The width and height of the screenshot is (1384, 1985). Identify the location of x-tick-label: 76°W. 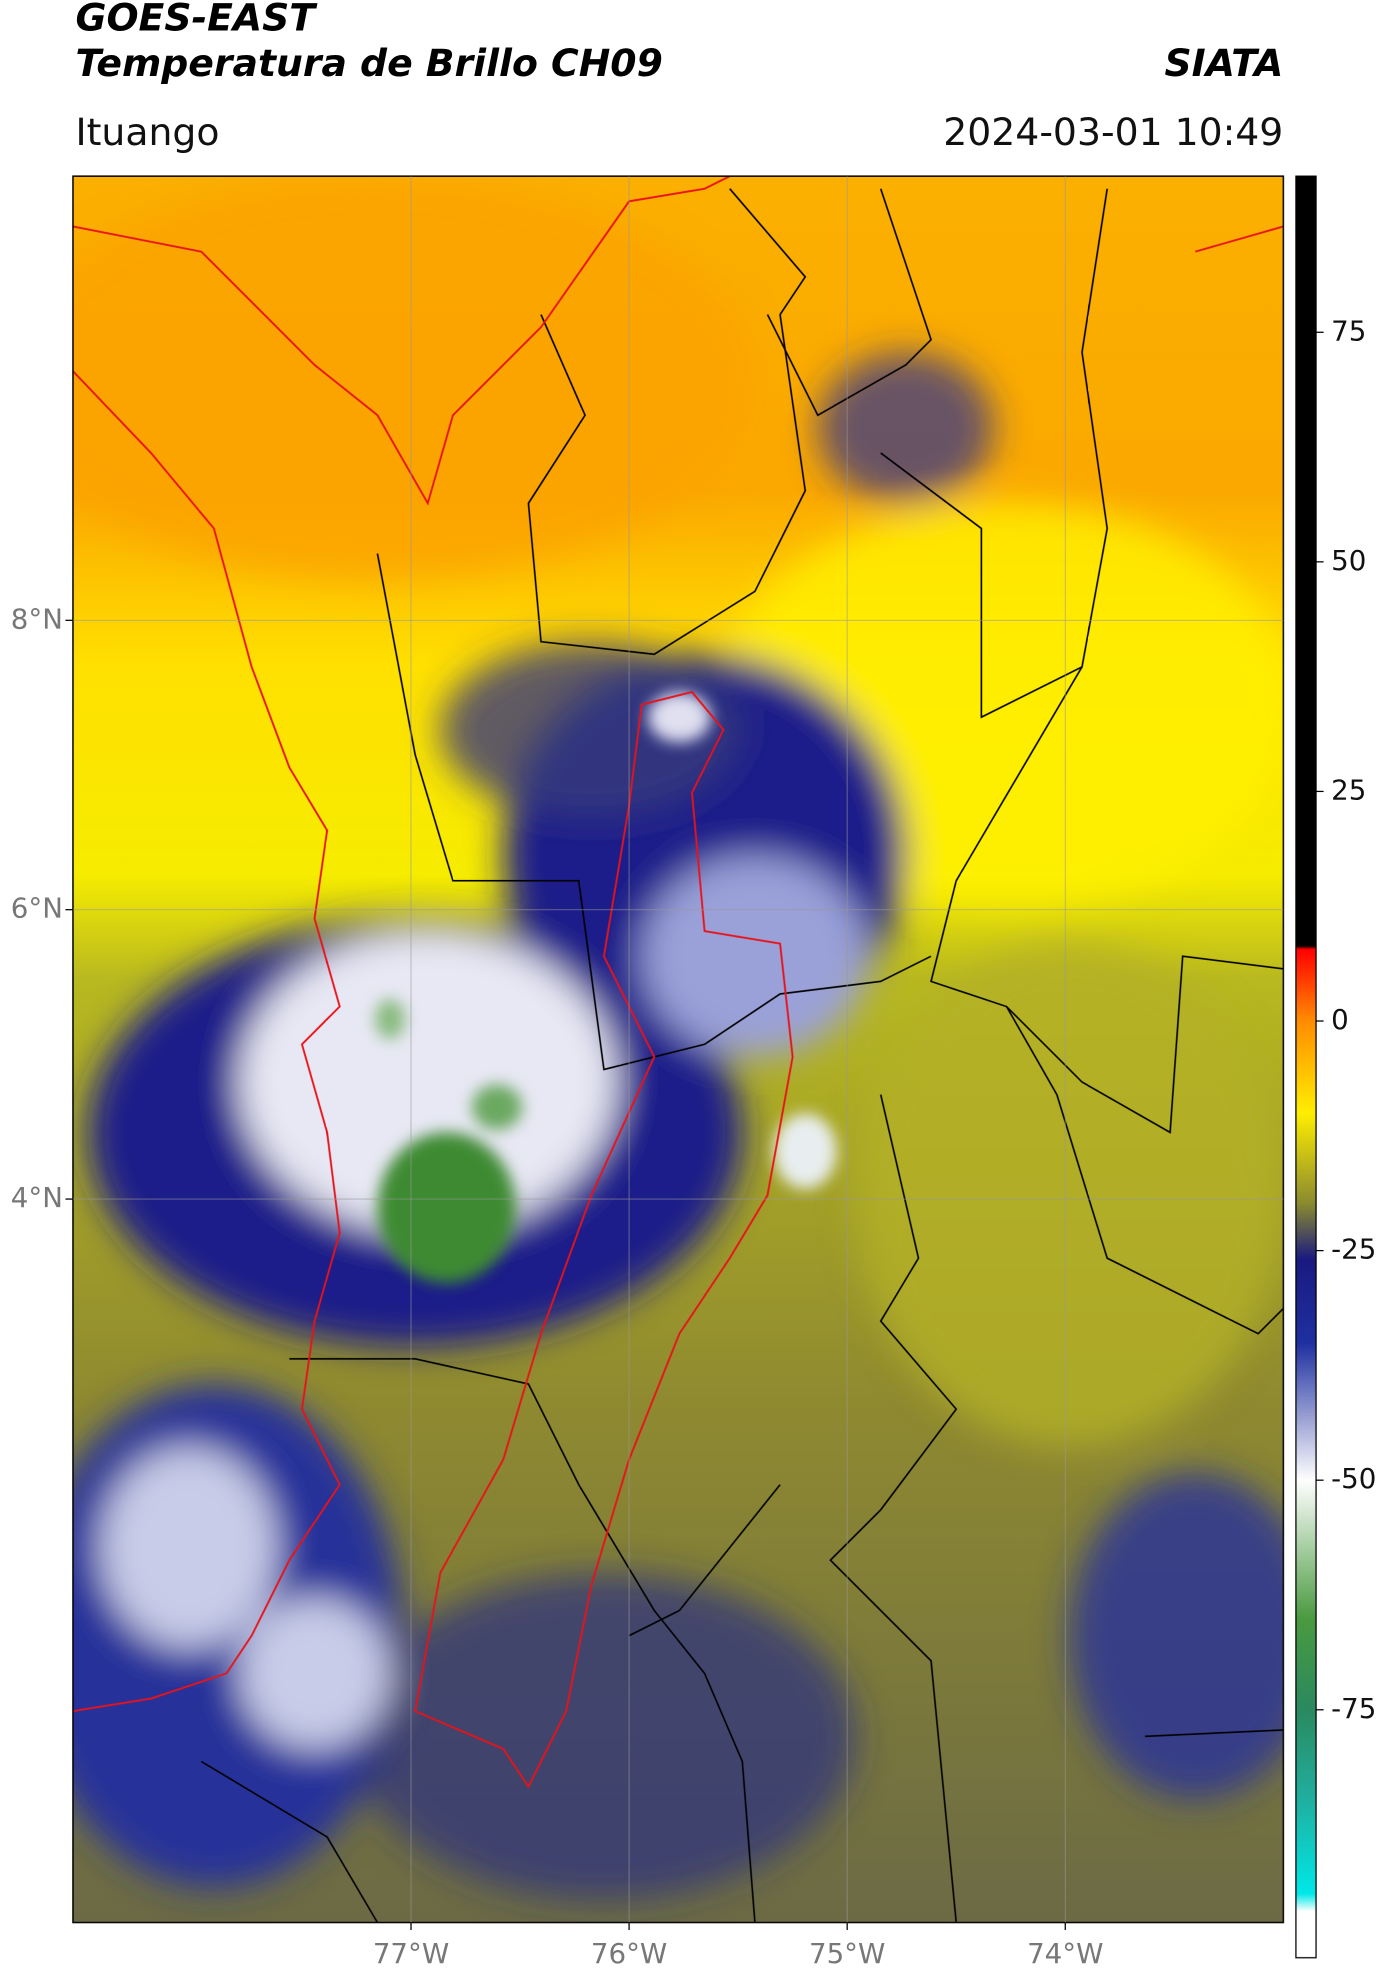
(629, 1953).